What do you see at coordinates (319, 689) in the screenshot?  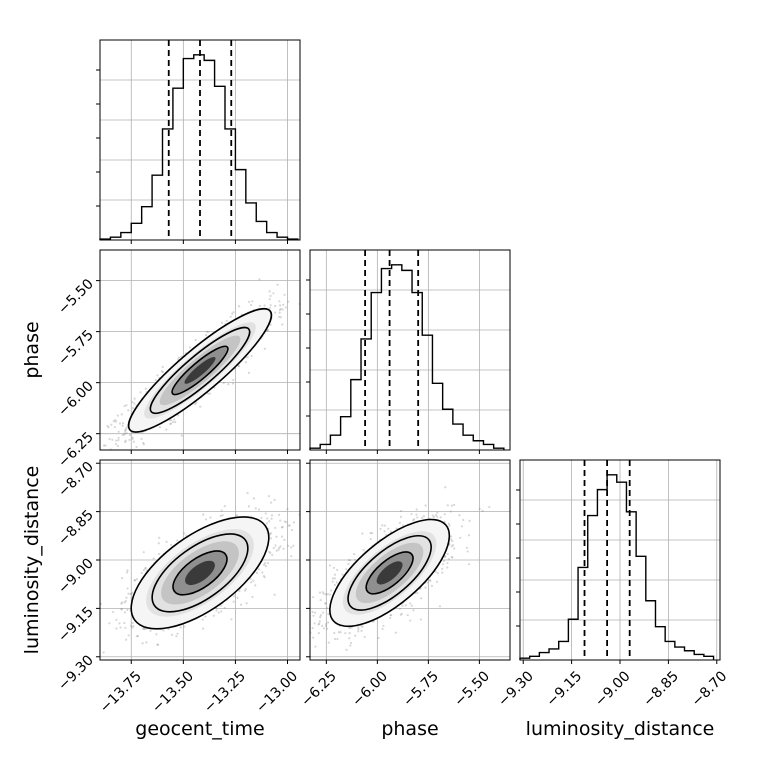 I see `x-tick-label: −6.25` at bounding box center [319, 689].